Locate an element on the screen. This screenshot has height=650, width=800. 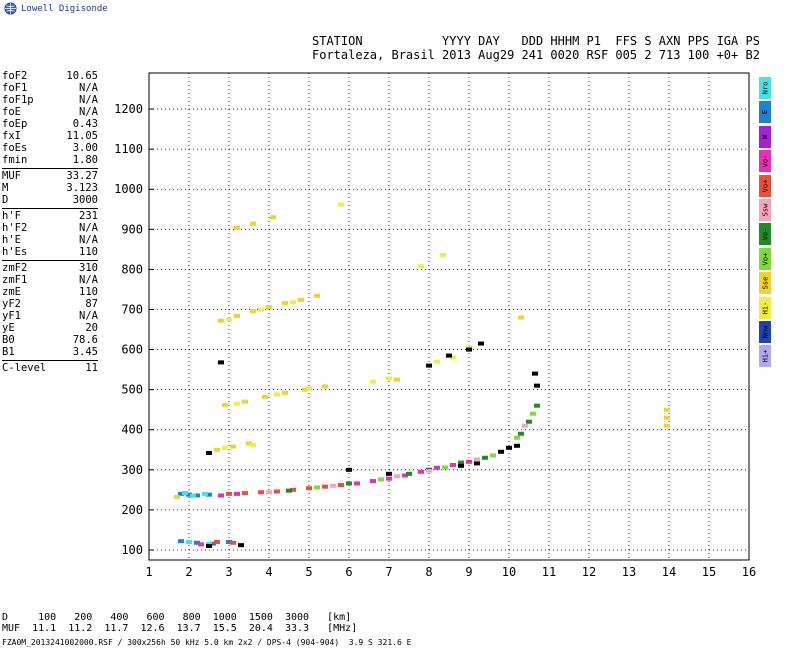
param-value: 231 is located at coordinates (88, 216).